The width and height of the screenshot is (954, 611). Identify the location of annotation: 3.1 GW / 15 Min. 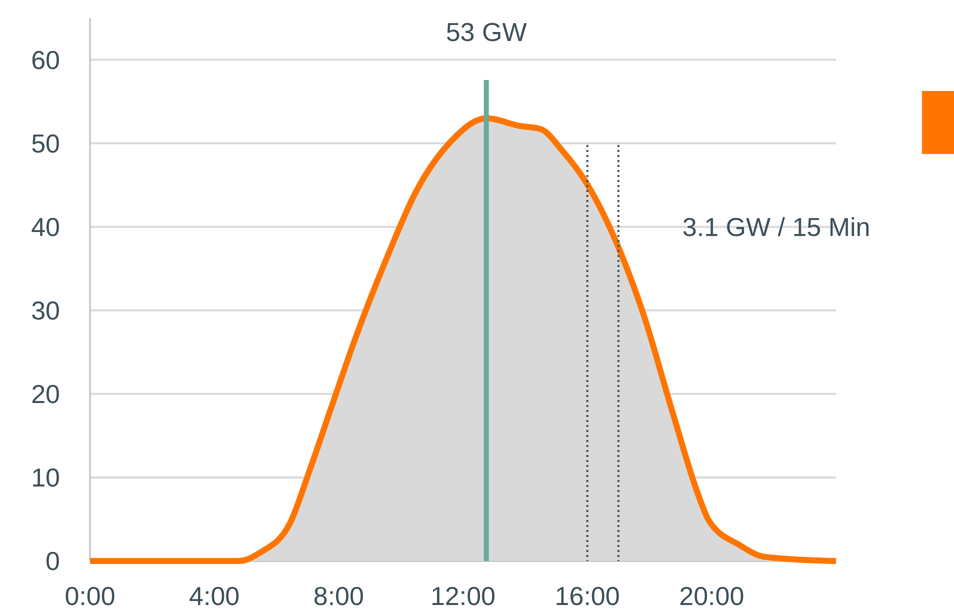
(776, 227).